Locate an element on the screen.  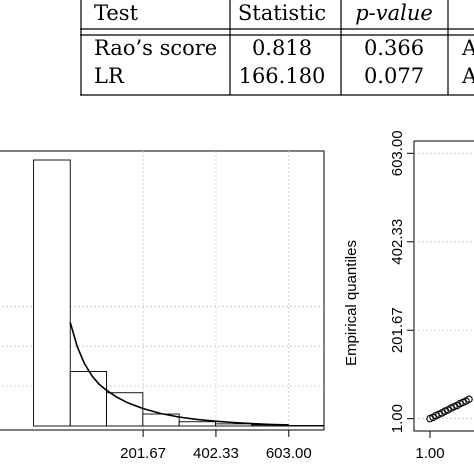
x-tick-label: 201.67 is located at coordinates (143, 453).